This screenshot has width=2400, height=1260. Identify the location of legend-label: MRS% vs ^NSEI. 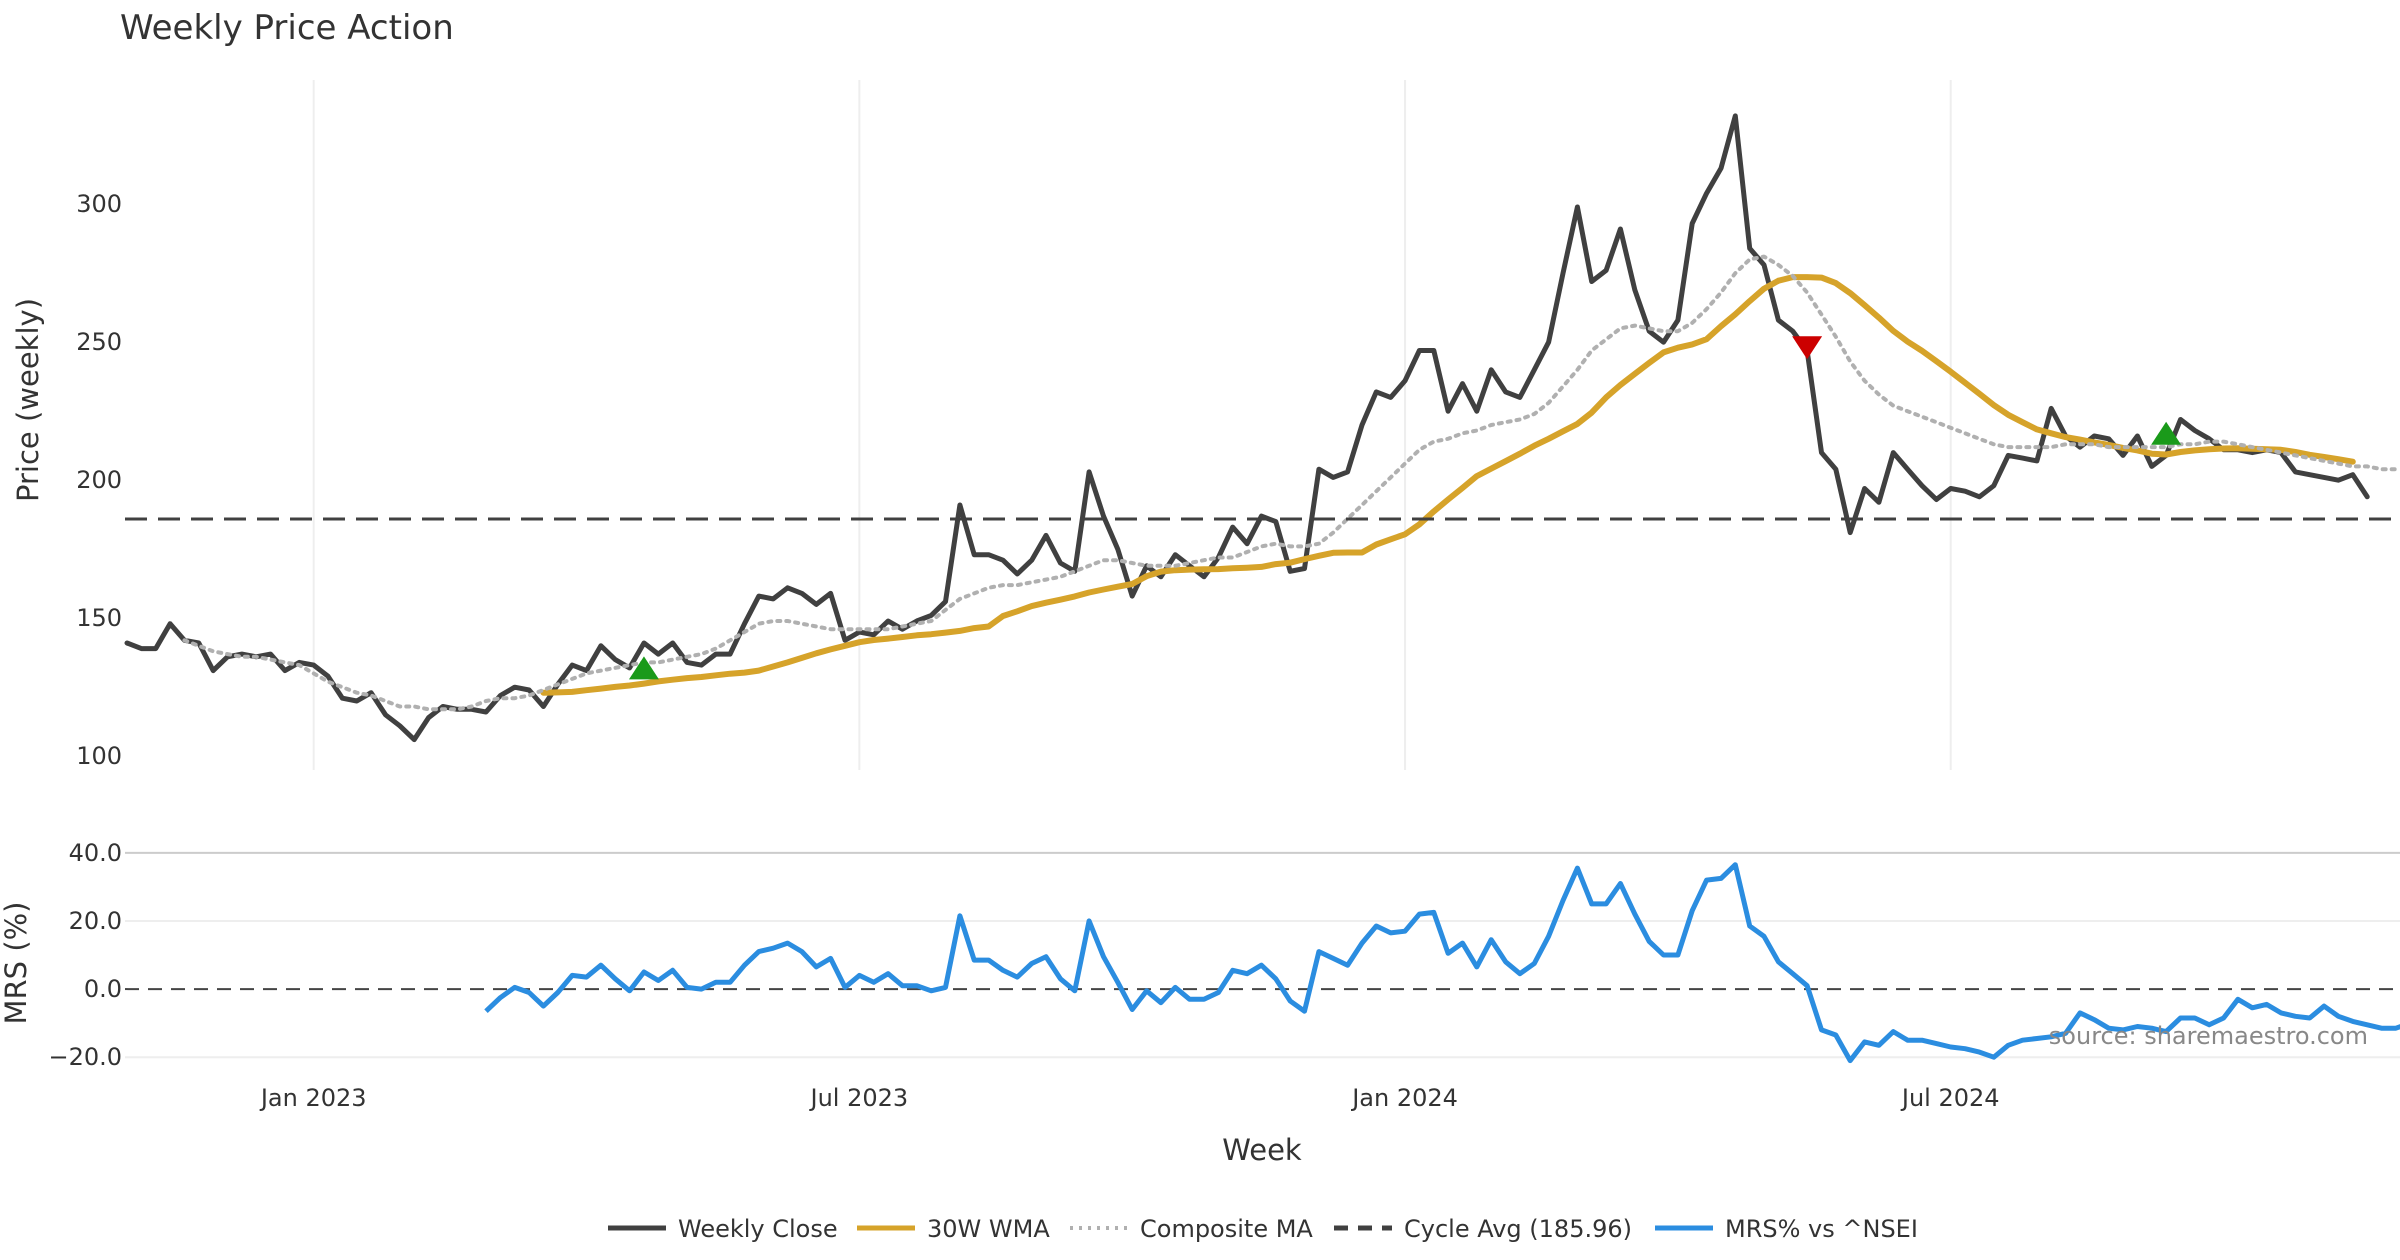
(1821, 1229).